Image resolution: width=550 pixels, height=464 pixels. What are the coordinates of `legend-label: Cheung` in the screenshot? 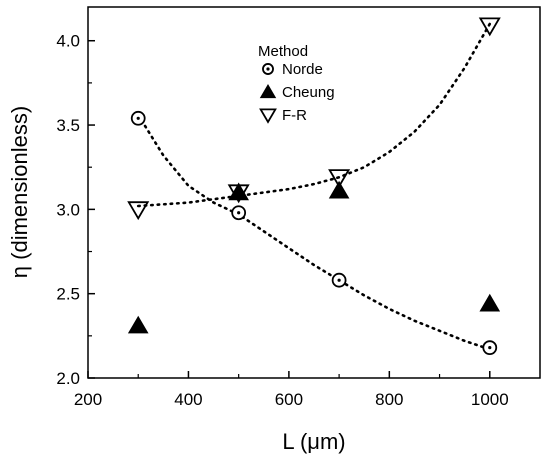 It's located at (308, 92).